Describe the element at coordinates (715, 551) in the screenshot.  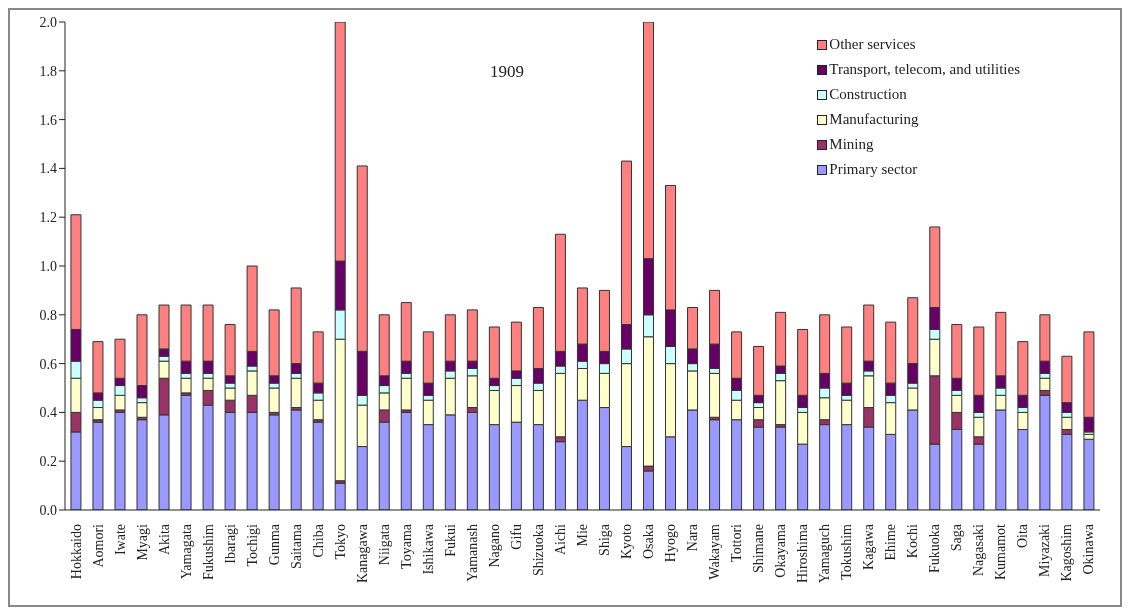
I see `x-tick-label: Wakayam` at that location.